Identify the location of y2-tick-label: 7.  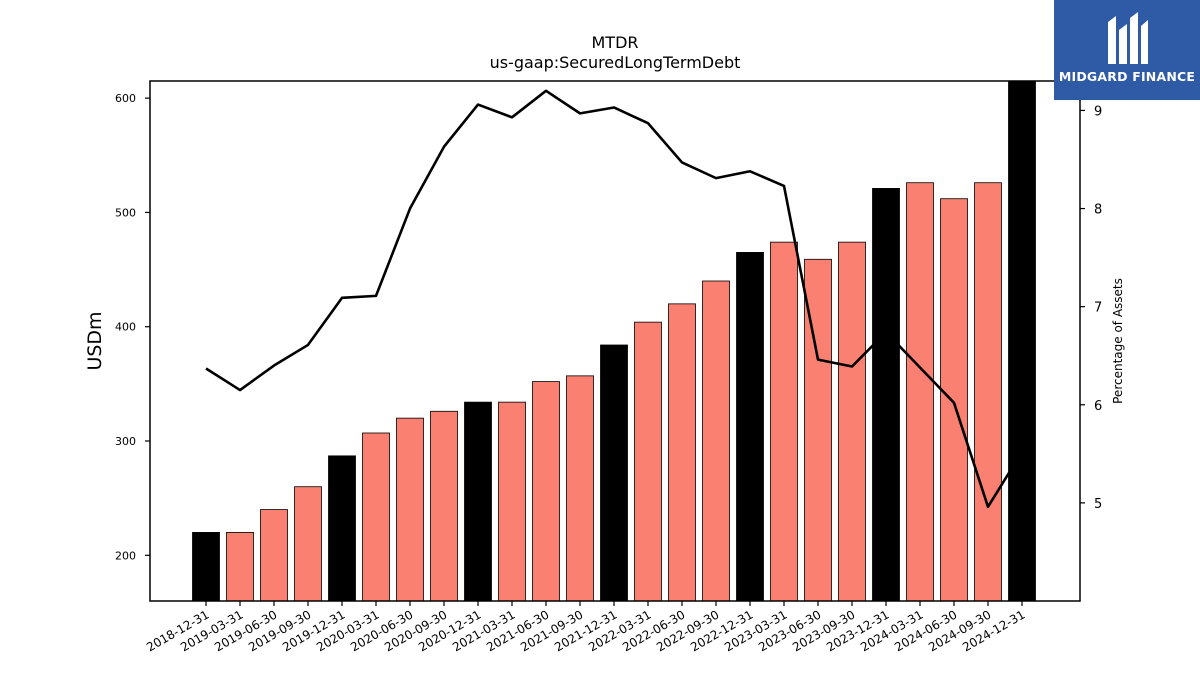
(1098, 308).